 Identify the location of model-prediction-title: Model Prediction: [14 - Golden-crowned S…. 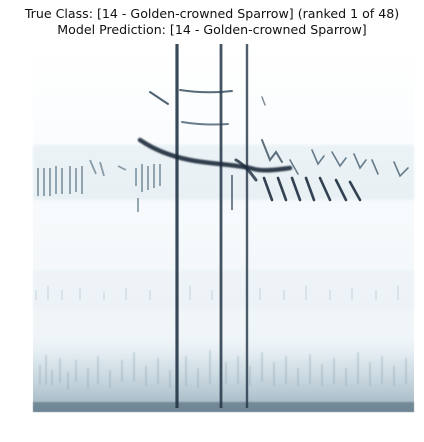
(212, 29).